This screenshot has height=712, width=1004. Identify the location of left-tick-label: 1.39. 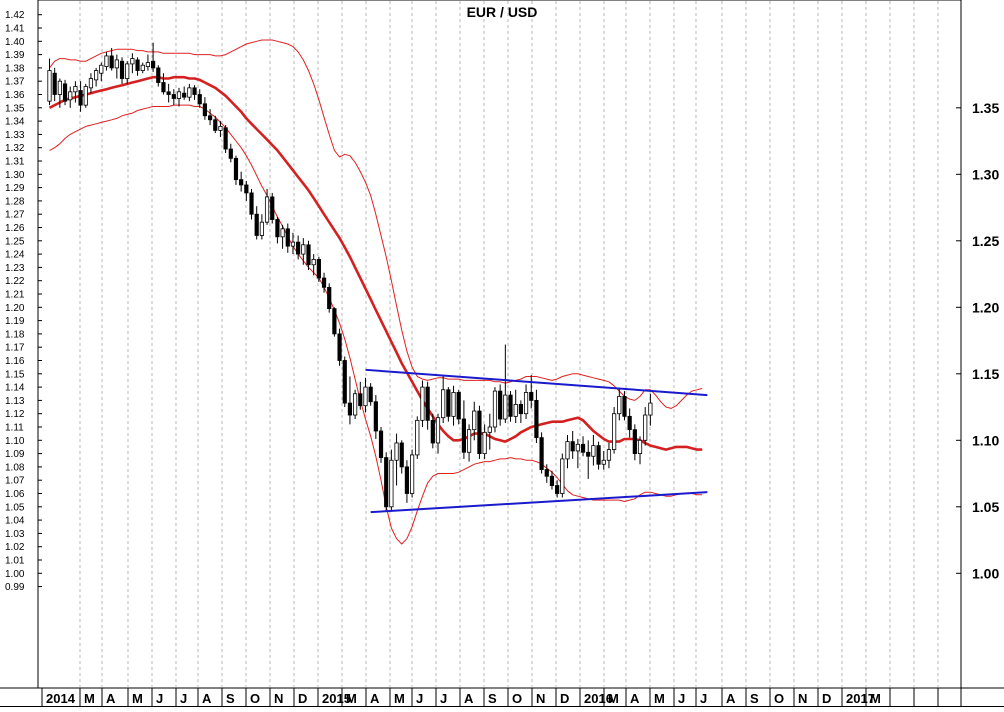
(15, 55).